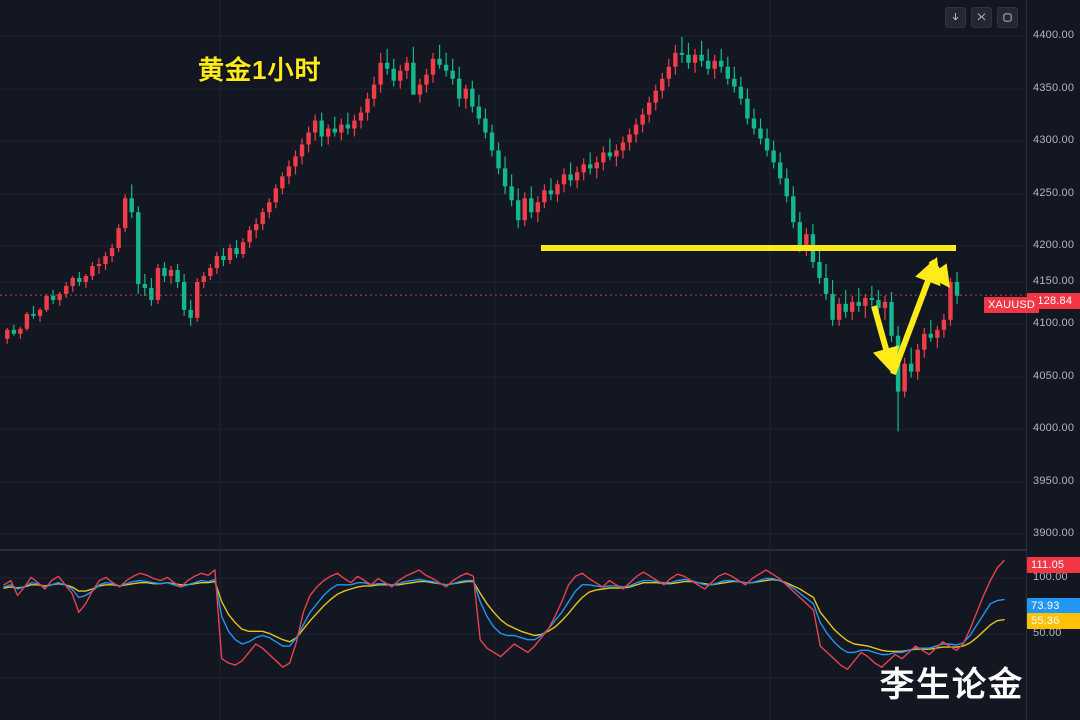 The height and width of the screenshot is (720, 1080). Describe the element at coordinates (1054, 140) in the screenshot. I see `price-axis-tick: 4300.00` at that location.